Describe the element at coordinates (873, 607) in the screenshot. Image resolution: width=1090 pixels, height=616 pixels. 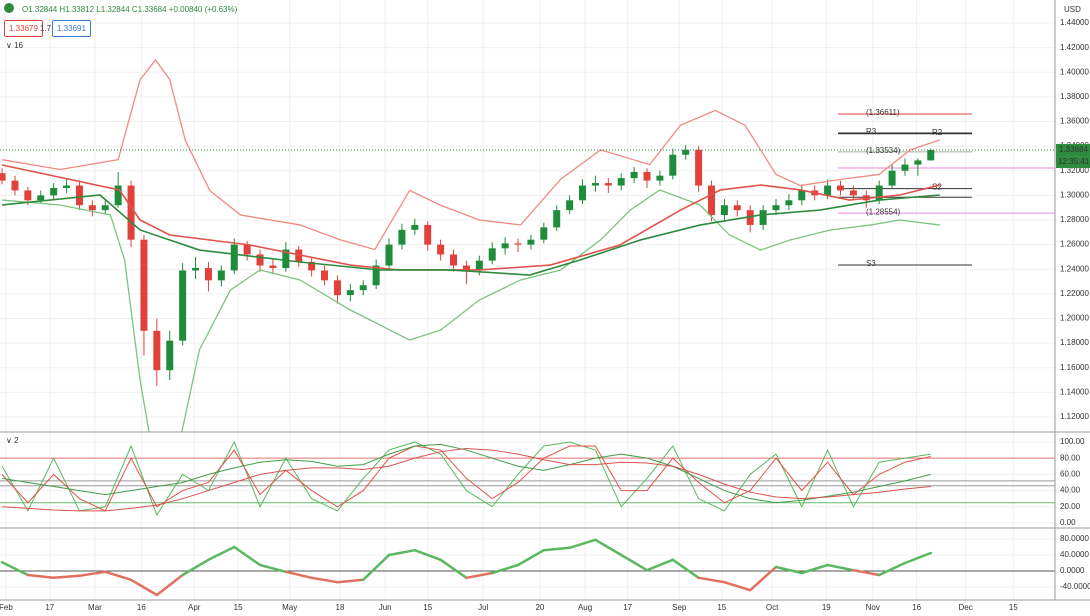
I see `x-tick-label: Nov` at that location.